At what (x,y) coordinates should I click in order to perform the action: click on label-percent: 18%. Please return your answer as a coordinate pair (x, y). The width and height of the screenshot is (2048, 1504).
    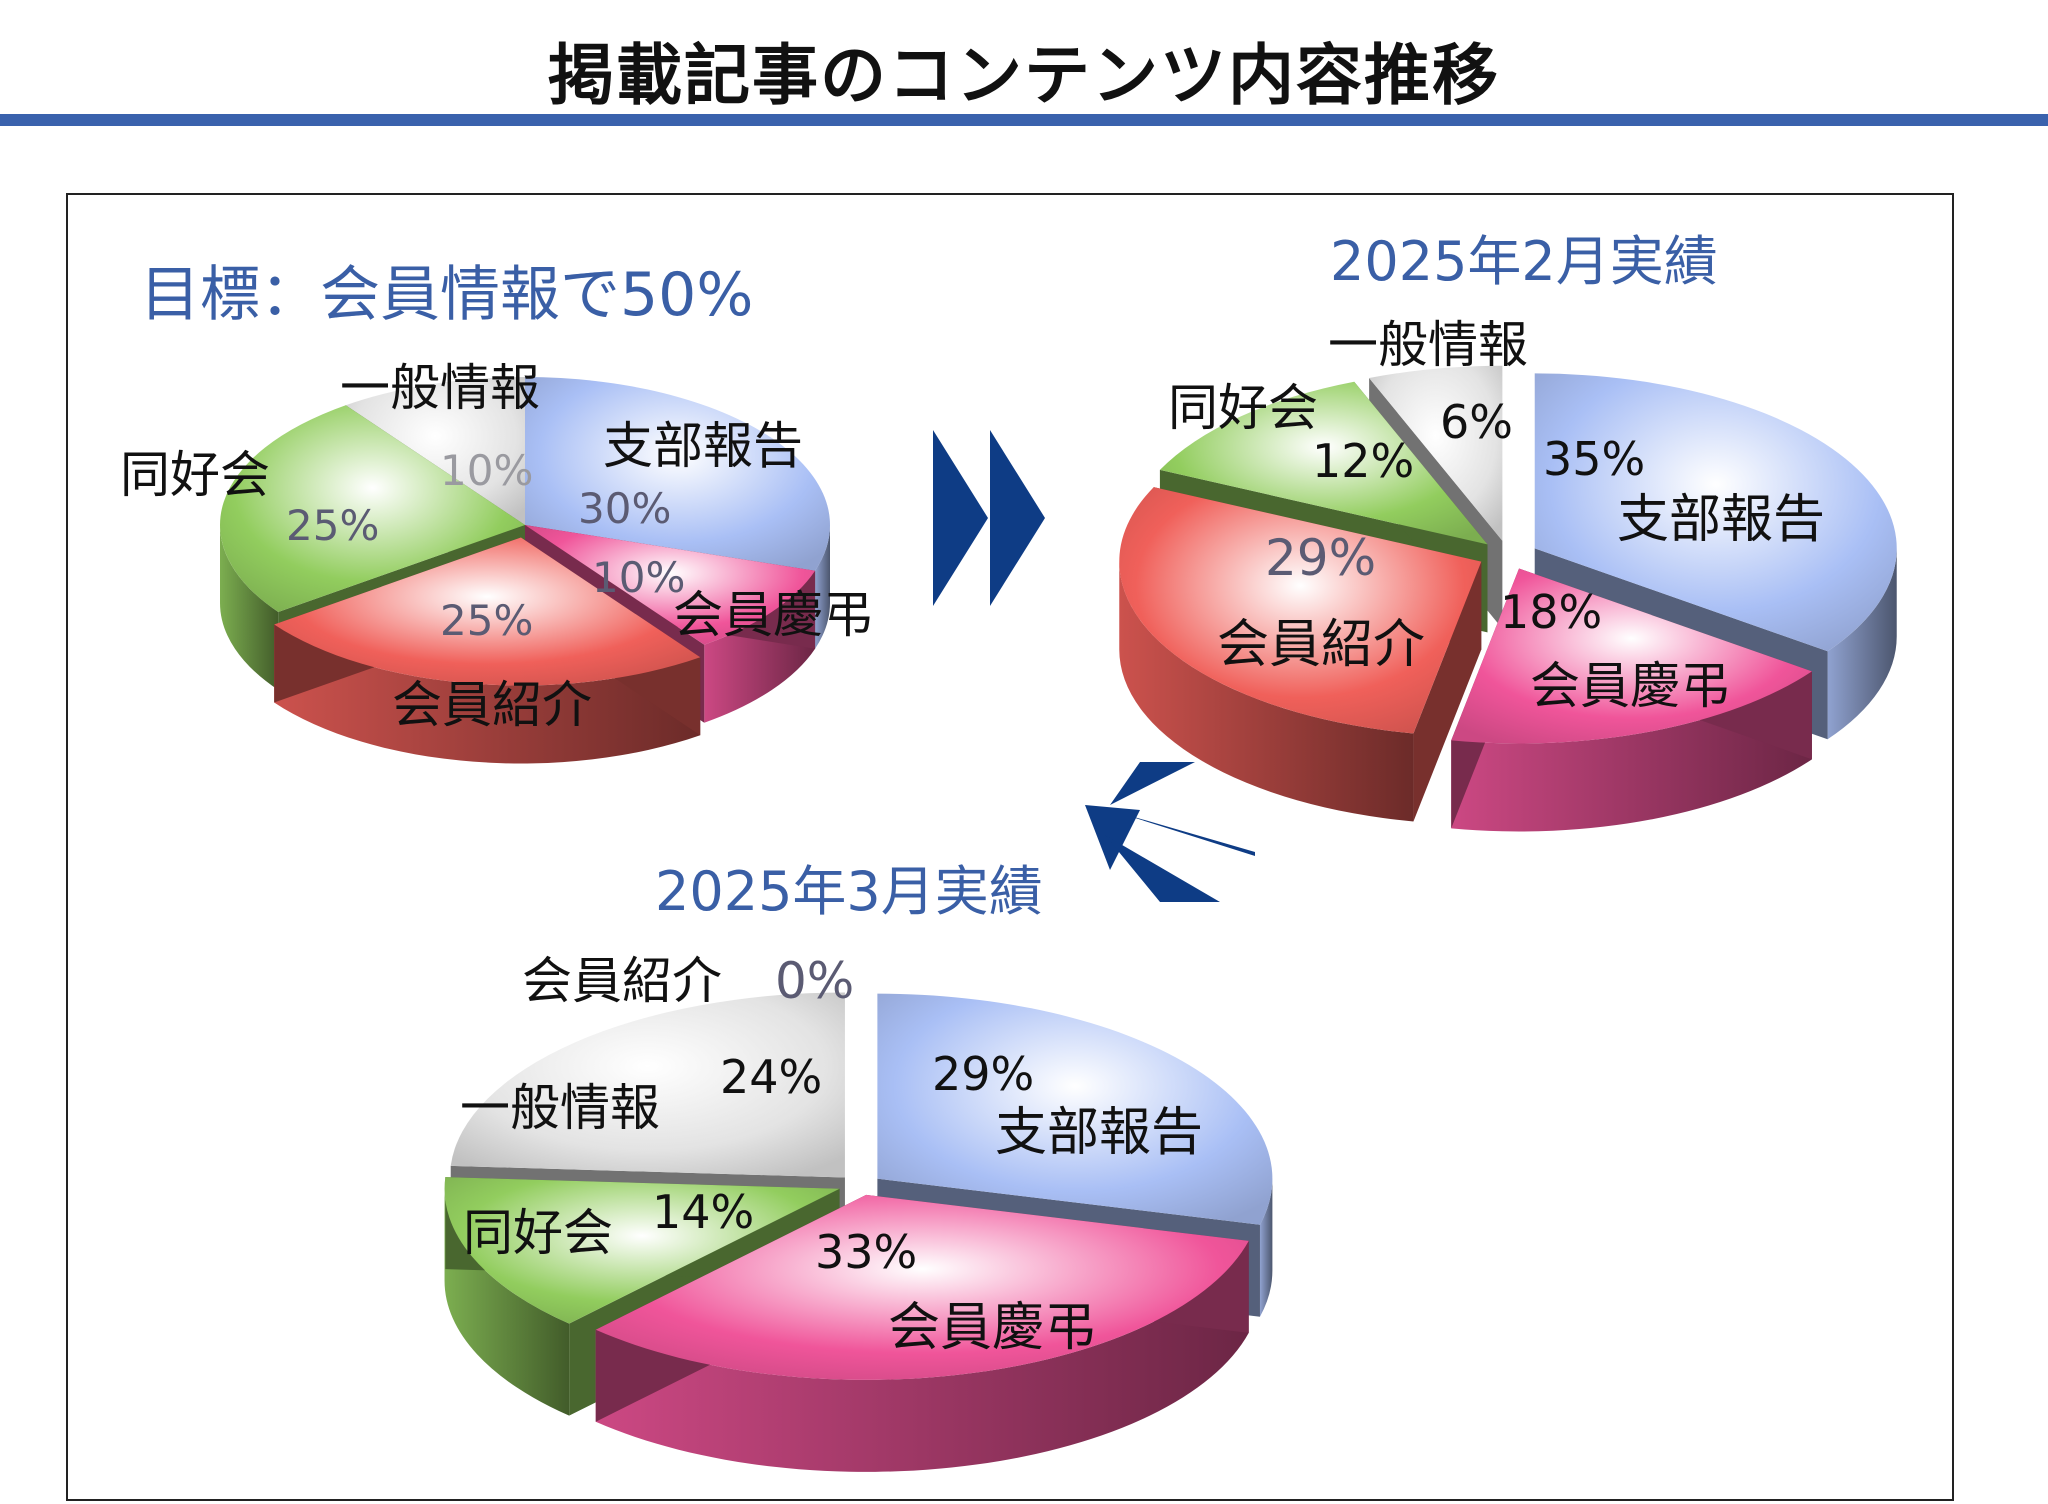
    Looking at the image, I should click on (1551, 612).